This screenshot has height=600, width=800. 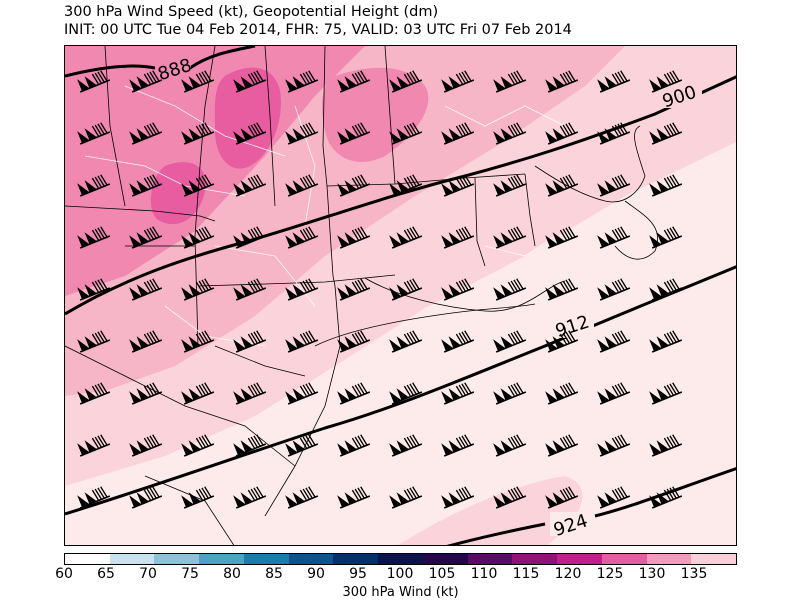 I want to click on colorbar, so click(x=400, y=559).